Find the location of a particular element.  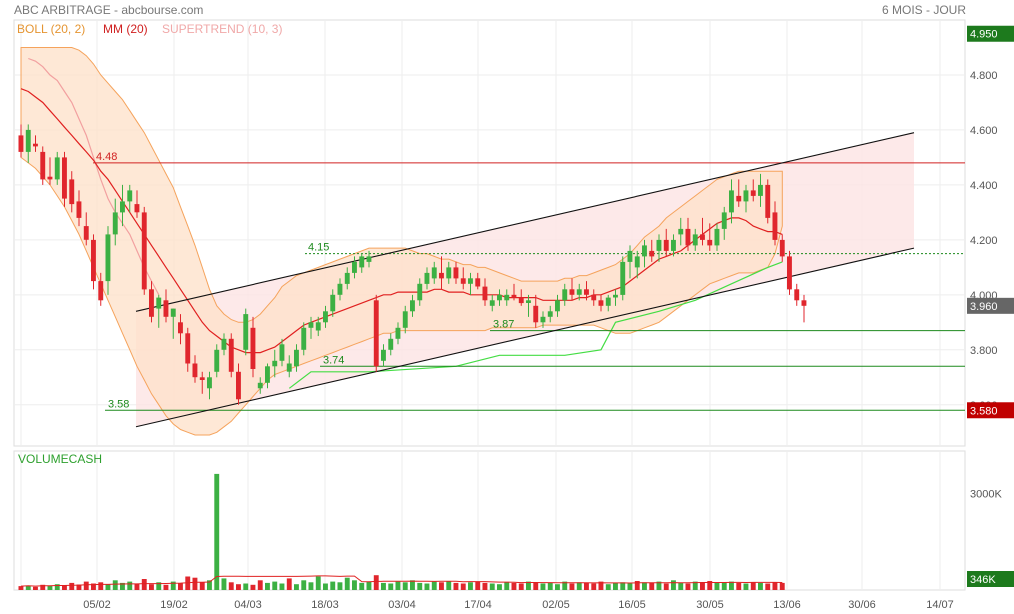

high-price-tag-bg is located at coordinates (990, 33).